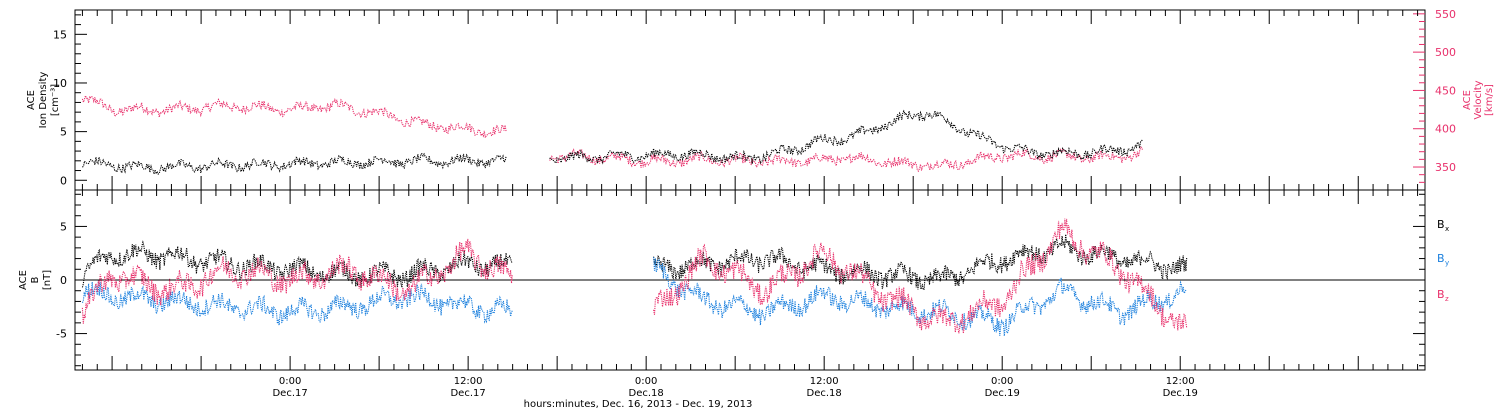 Image resolution: width=1500 pixels, height=410 pixels. What do you see at coordinates (55, 100) in the screenshot?
I see `density-axis-label-unit: [cm⁻³]` at bounding box center [55, 100].